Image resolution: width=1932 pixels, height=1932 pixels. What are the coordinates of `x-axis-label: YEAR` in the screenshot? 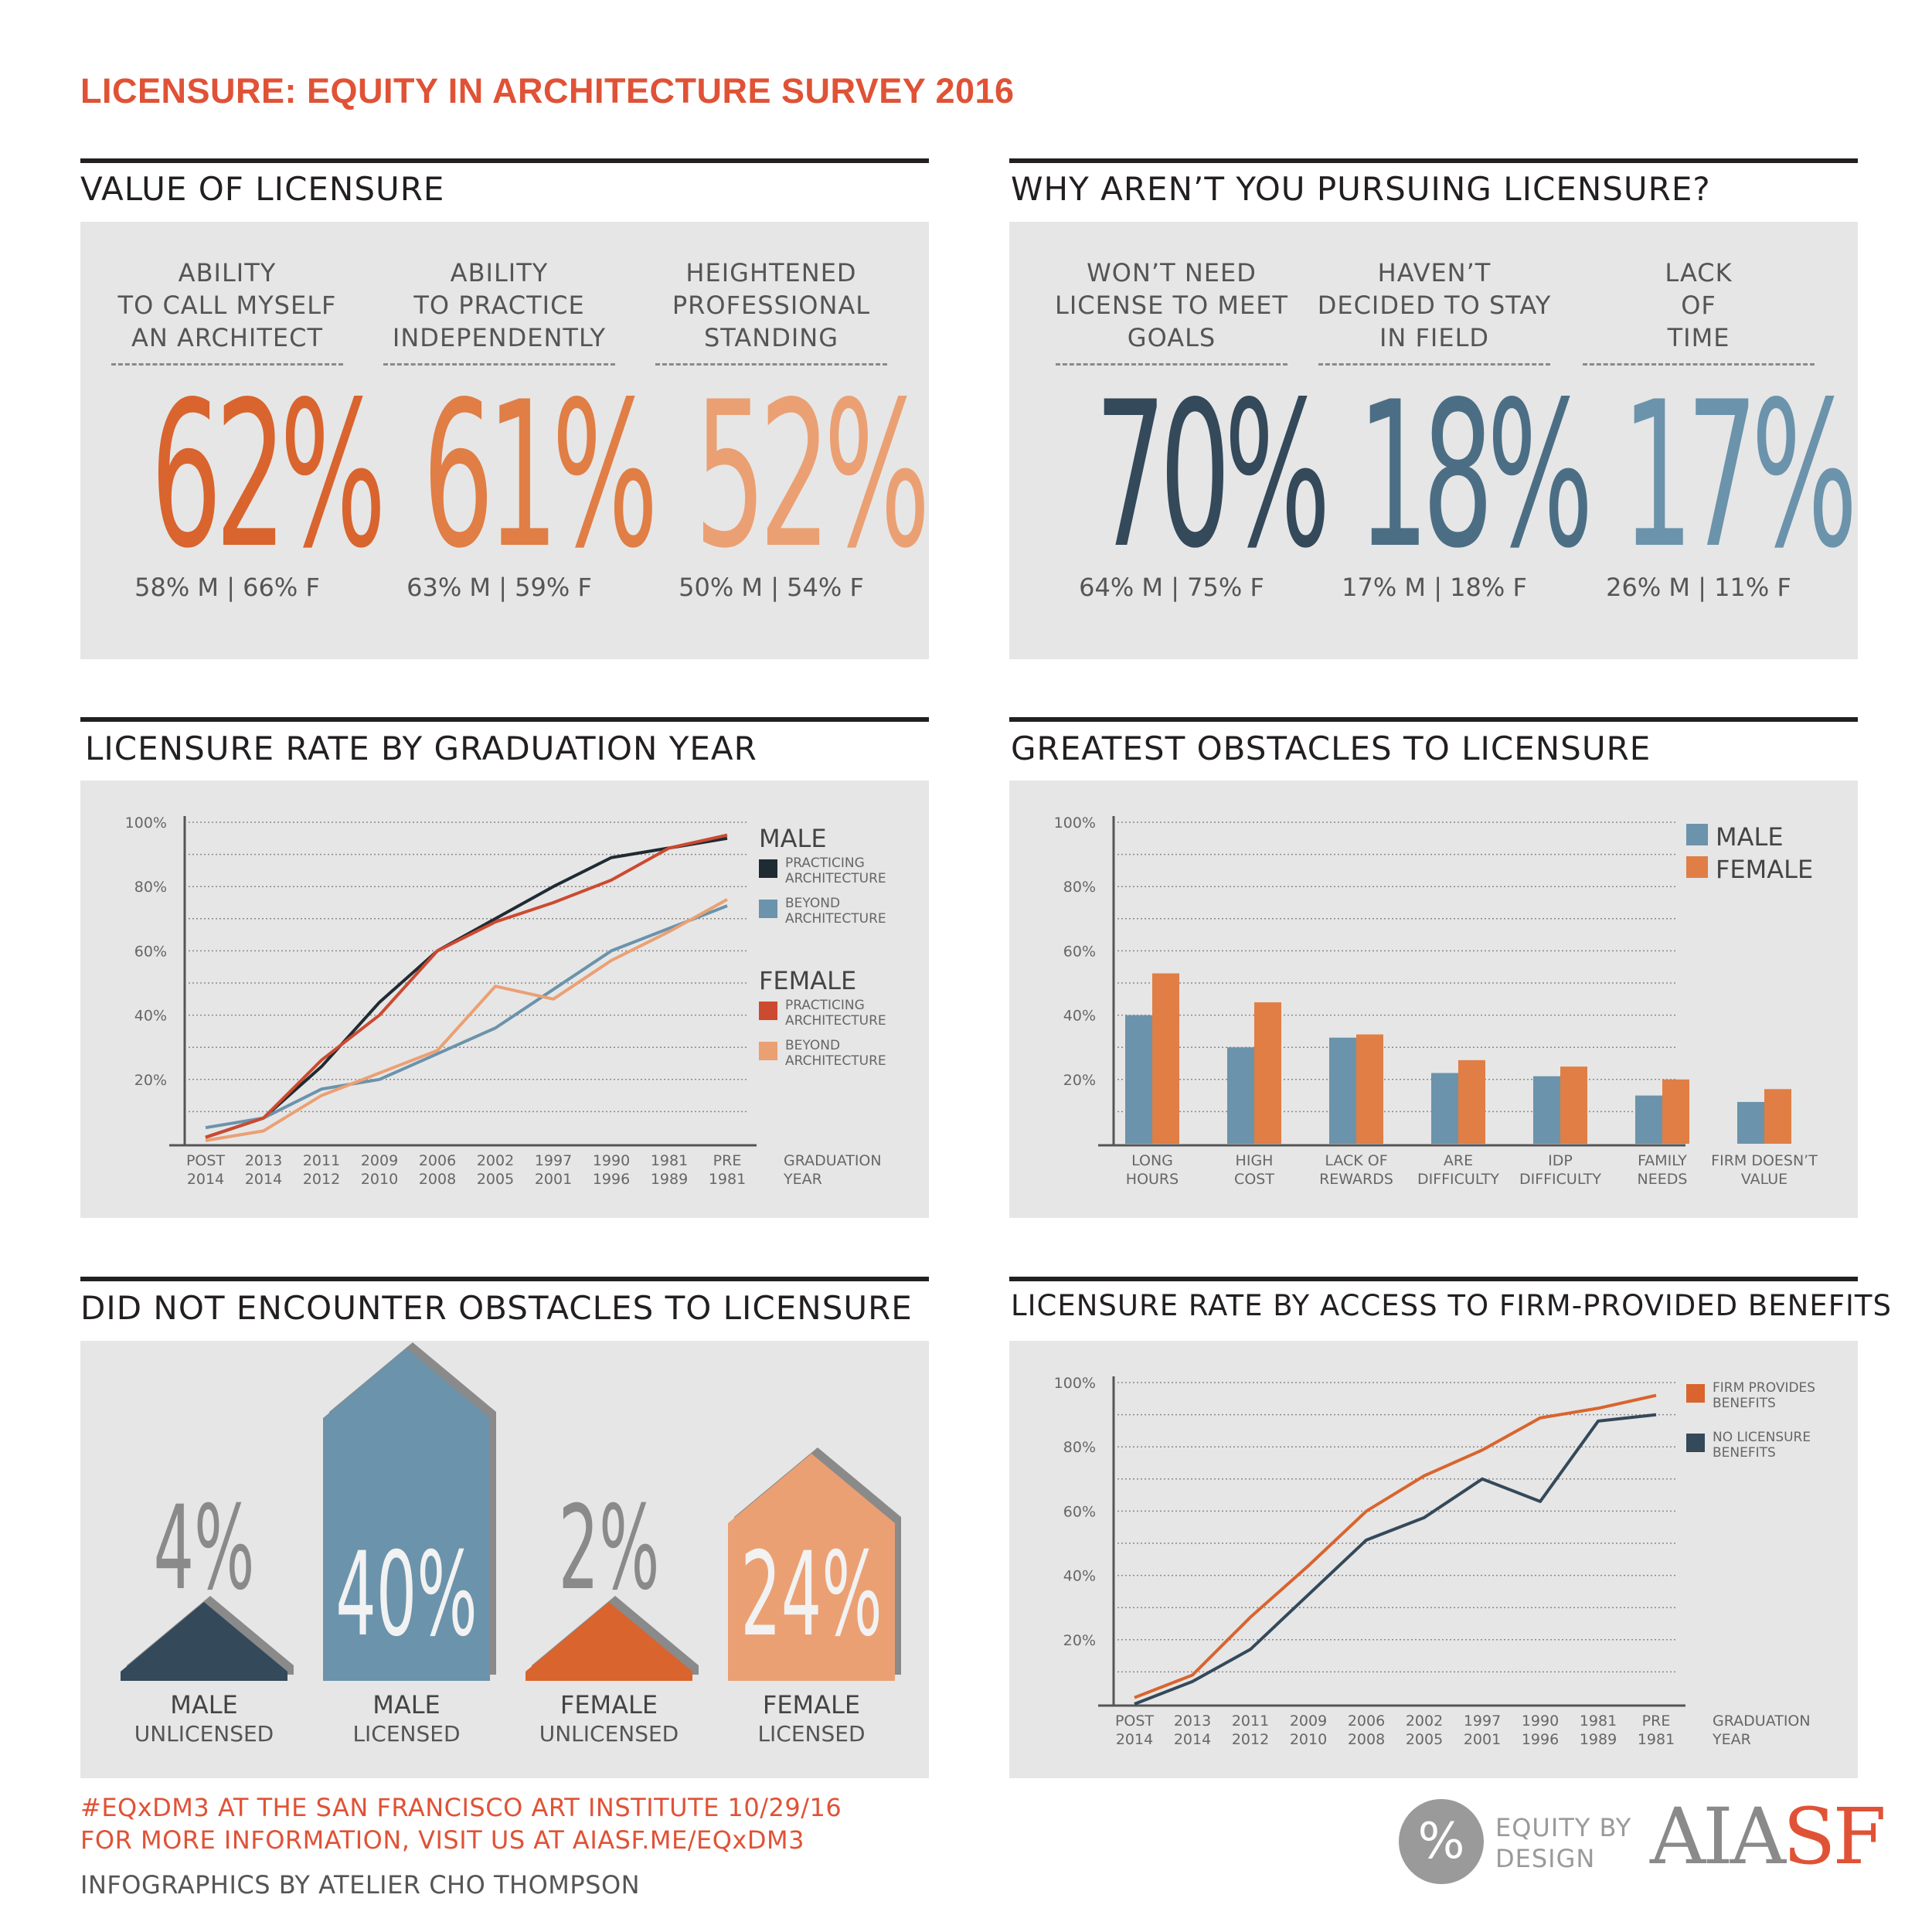 It's located at (802, 1179).